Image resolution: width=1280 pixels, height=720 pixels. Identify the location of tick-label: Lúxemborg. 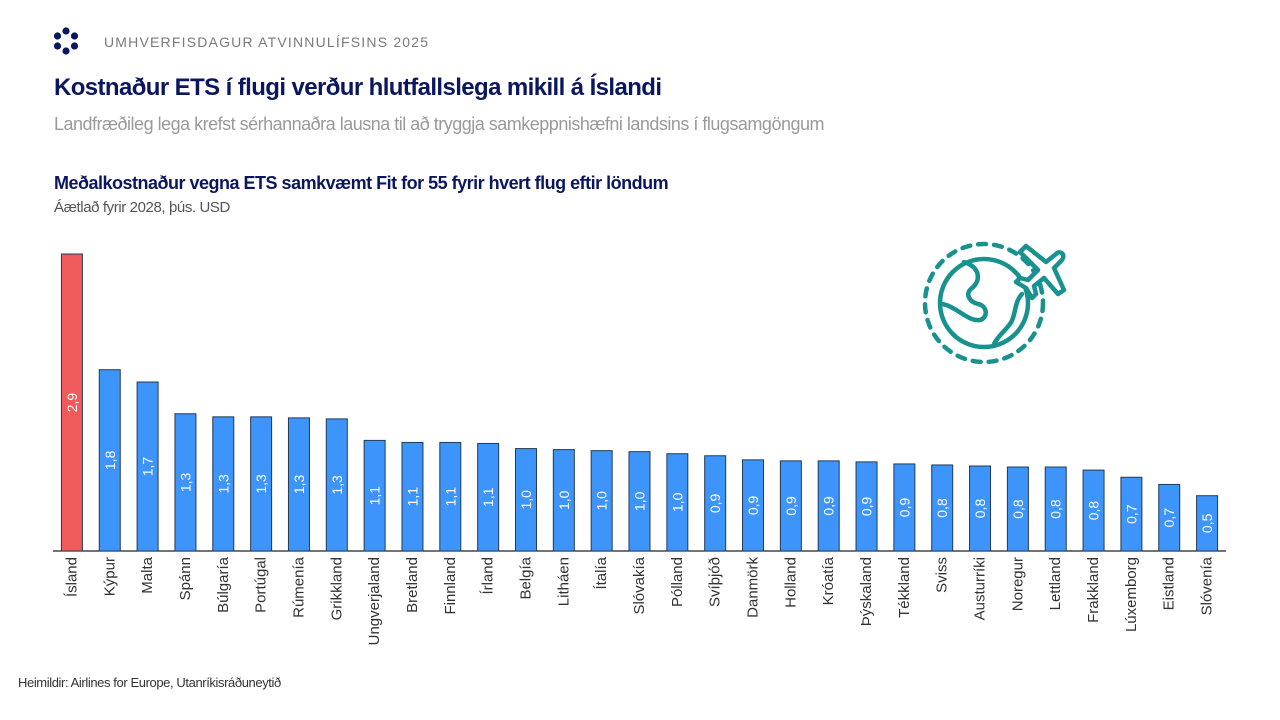
(1131, 594).